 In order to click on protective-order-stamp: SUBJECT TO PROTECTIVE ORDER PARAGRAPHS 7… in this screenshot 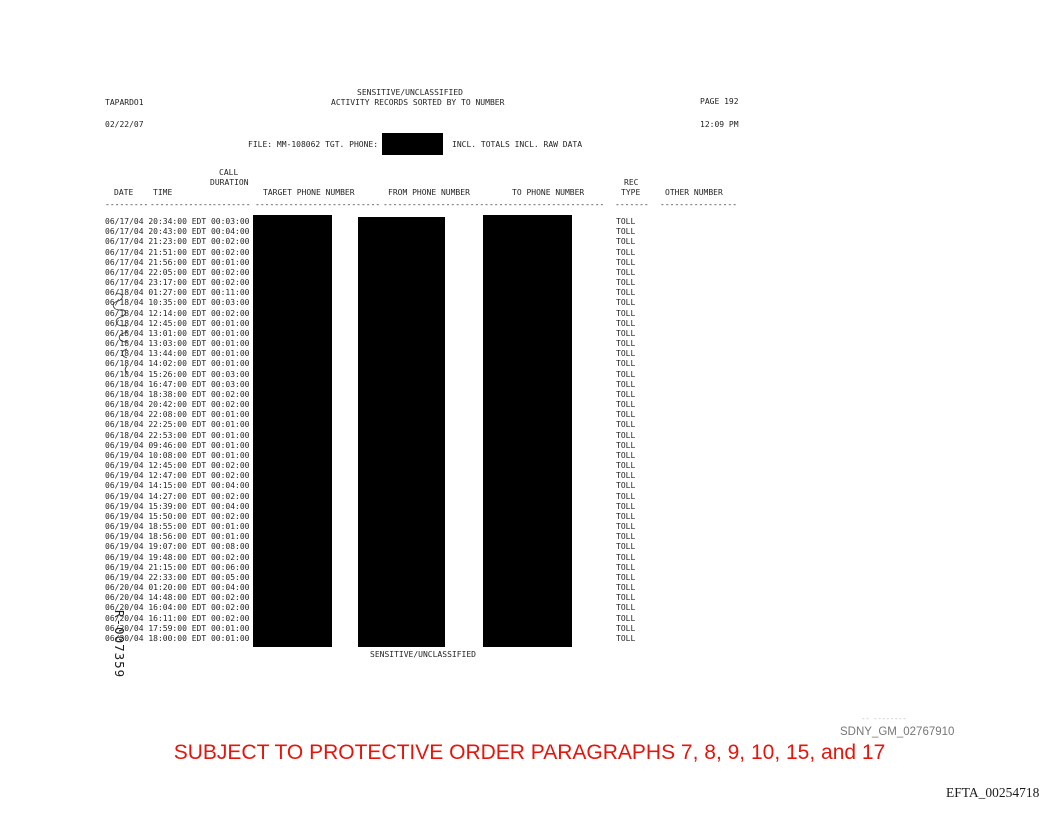, I will do `click(529, 752)`.